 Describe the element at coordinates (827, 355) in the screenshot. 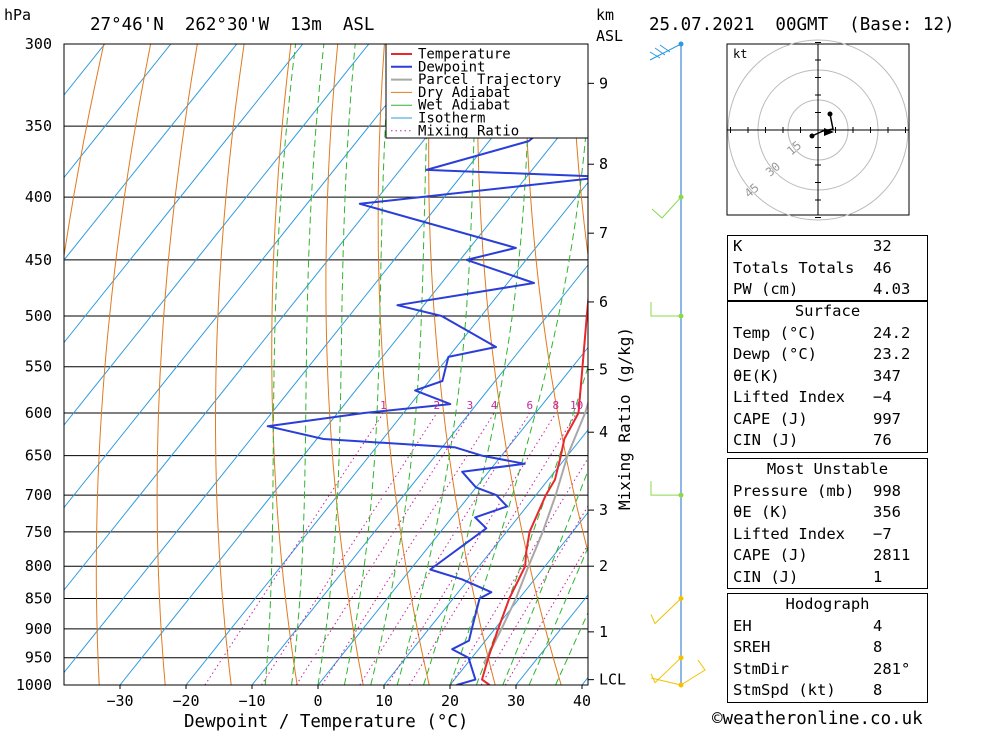

I see `table-row: Dewp (°C) 23.2` at that location.